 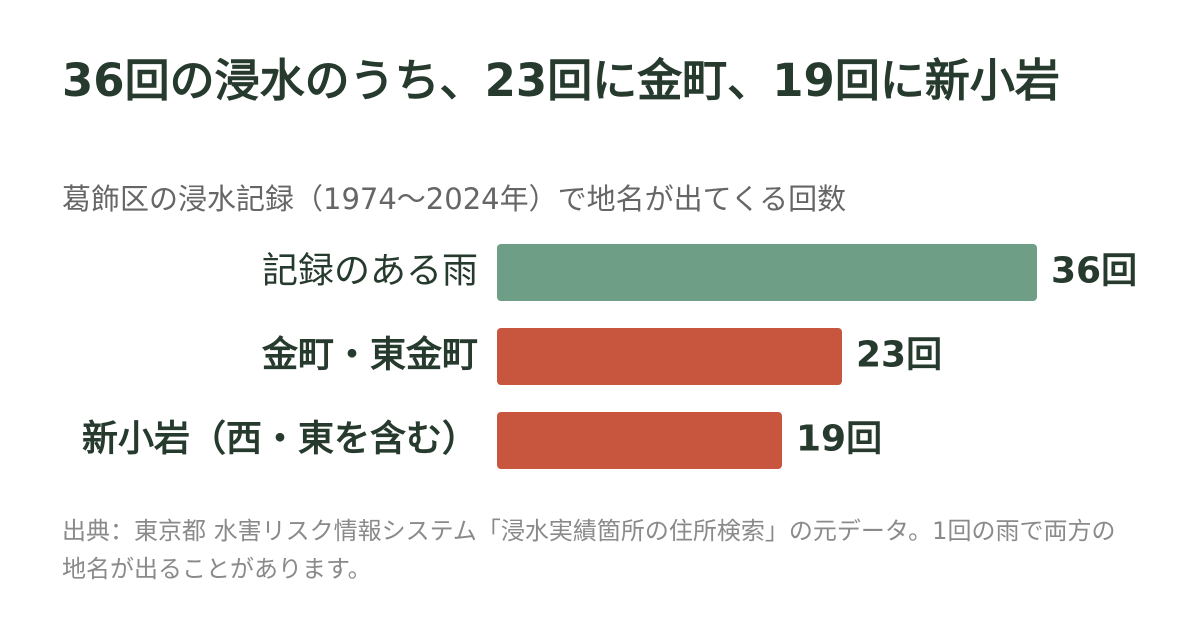 I want to click on chart-title: 36回の浸水のうち、23回に金町、19回に新小岩, so click(x=561, y=80).